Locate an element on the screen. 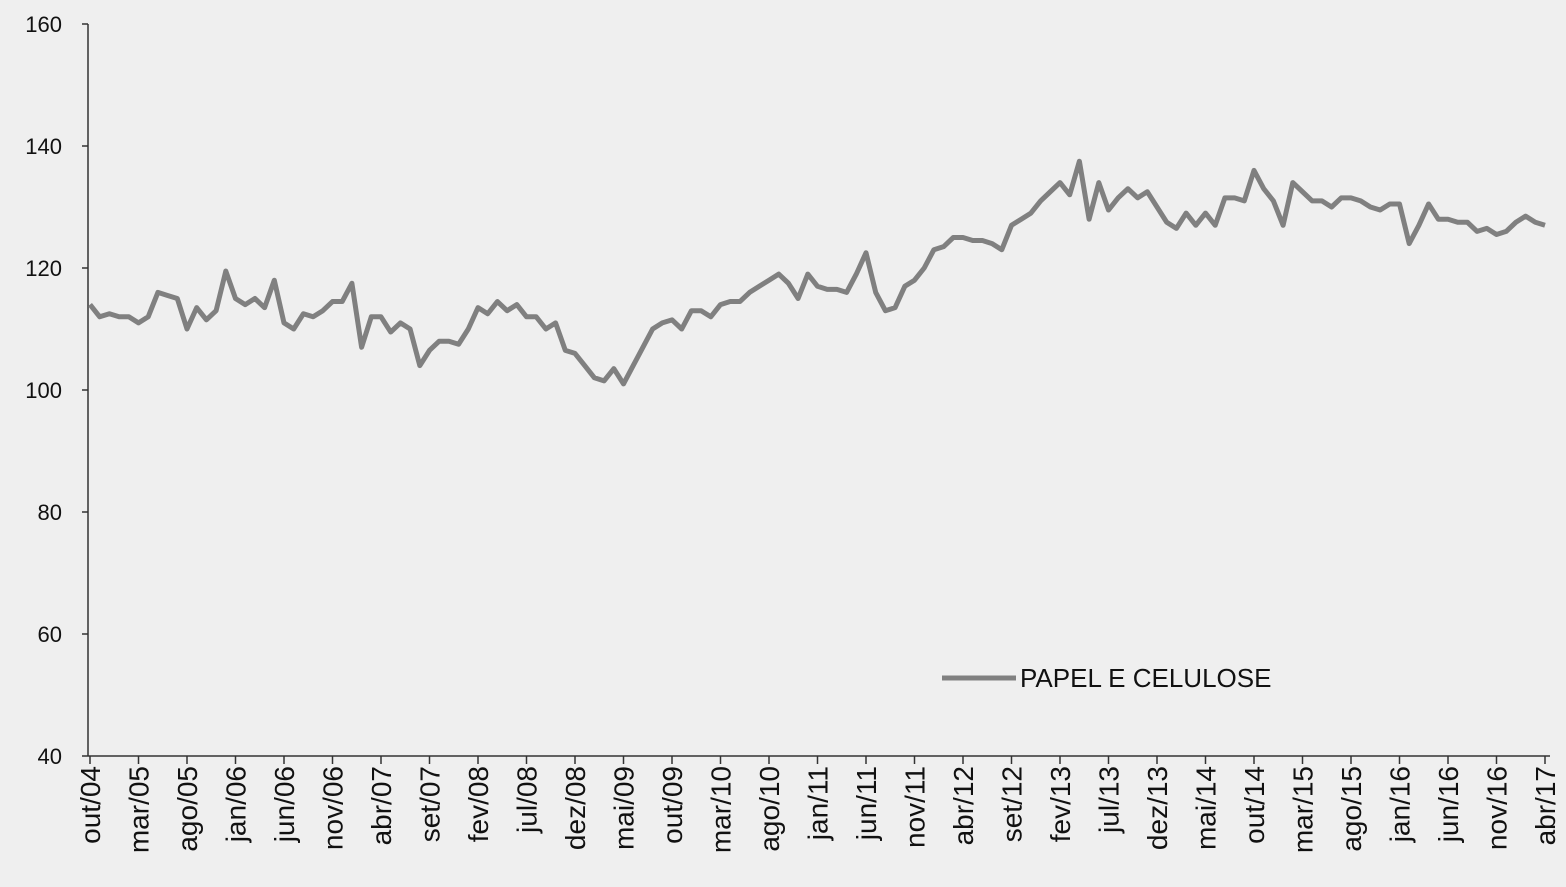  x-tick-label: abr/17 is located at coordinates (1545, 805).